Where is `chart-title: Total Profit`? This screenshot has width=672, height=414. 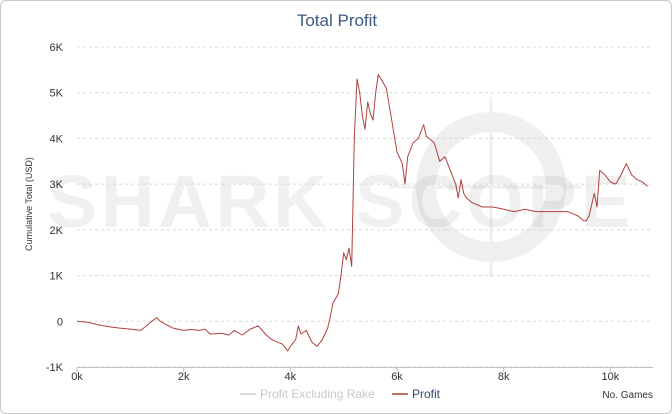 chart-title: Total Profit is located at coordinates (337, 20).